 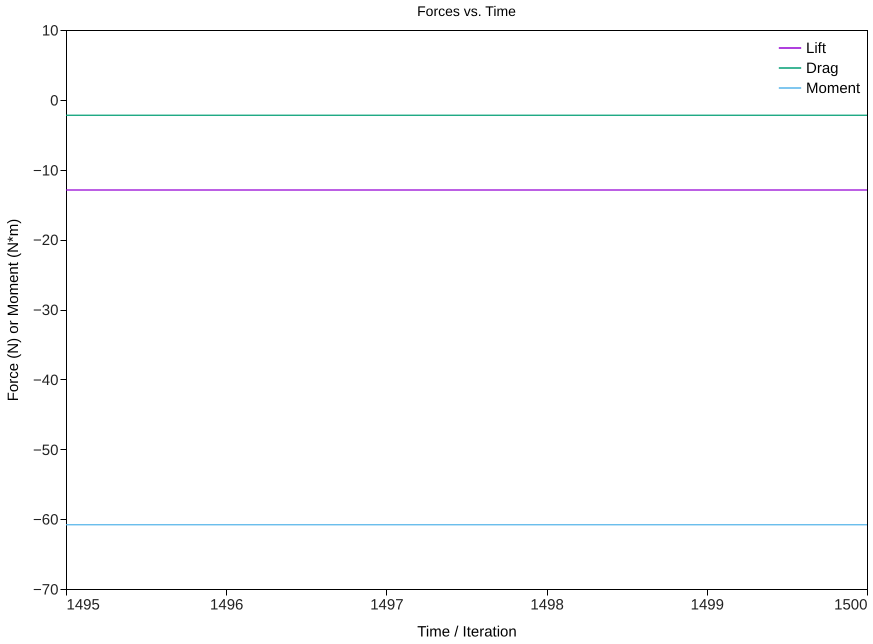 I want to click on x-tick-label: 1500, so click(x=851, y=605).